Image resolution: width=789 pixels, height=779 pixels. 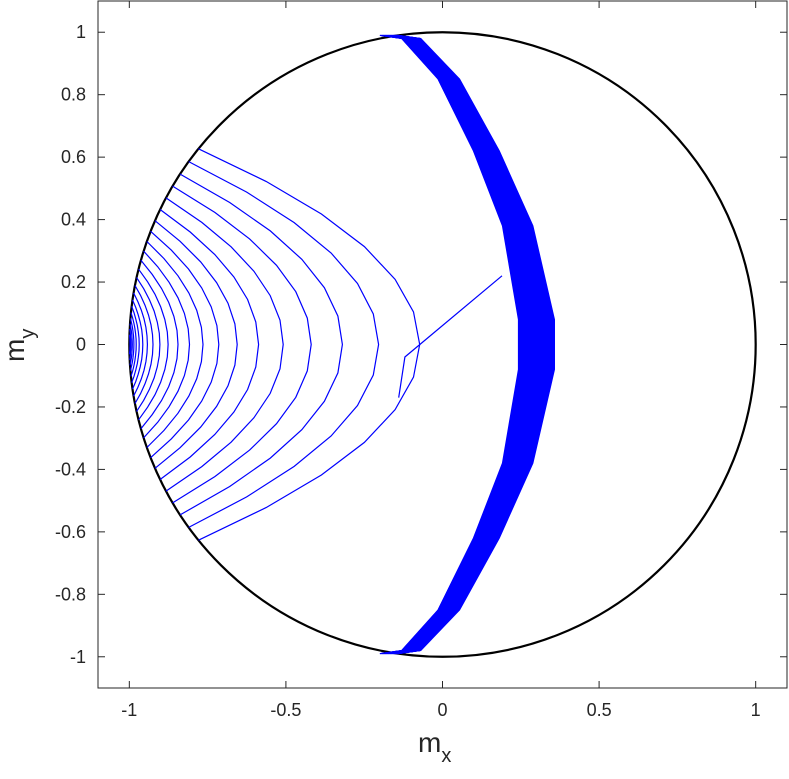 What do you see at coordinates (450, 336) in the screenshot?
I see `connector-line` at bounding box center [450, 336].